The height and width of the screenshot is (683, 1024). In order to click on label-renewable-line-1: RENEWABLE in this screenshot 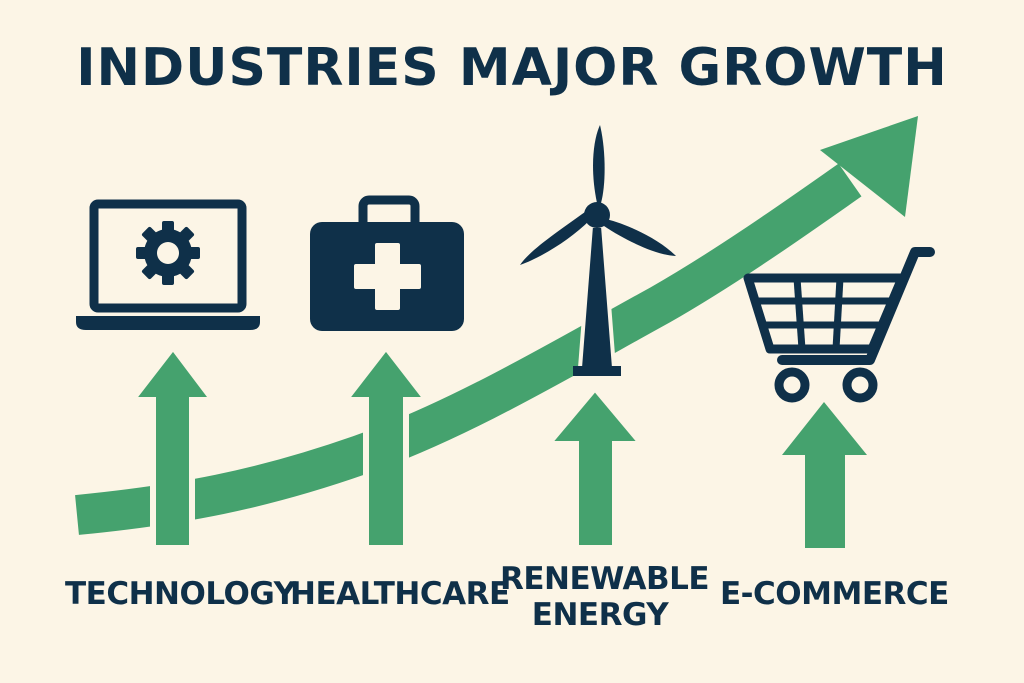, I will do `click(605, 579)`.